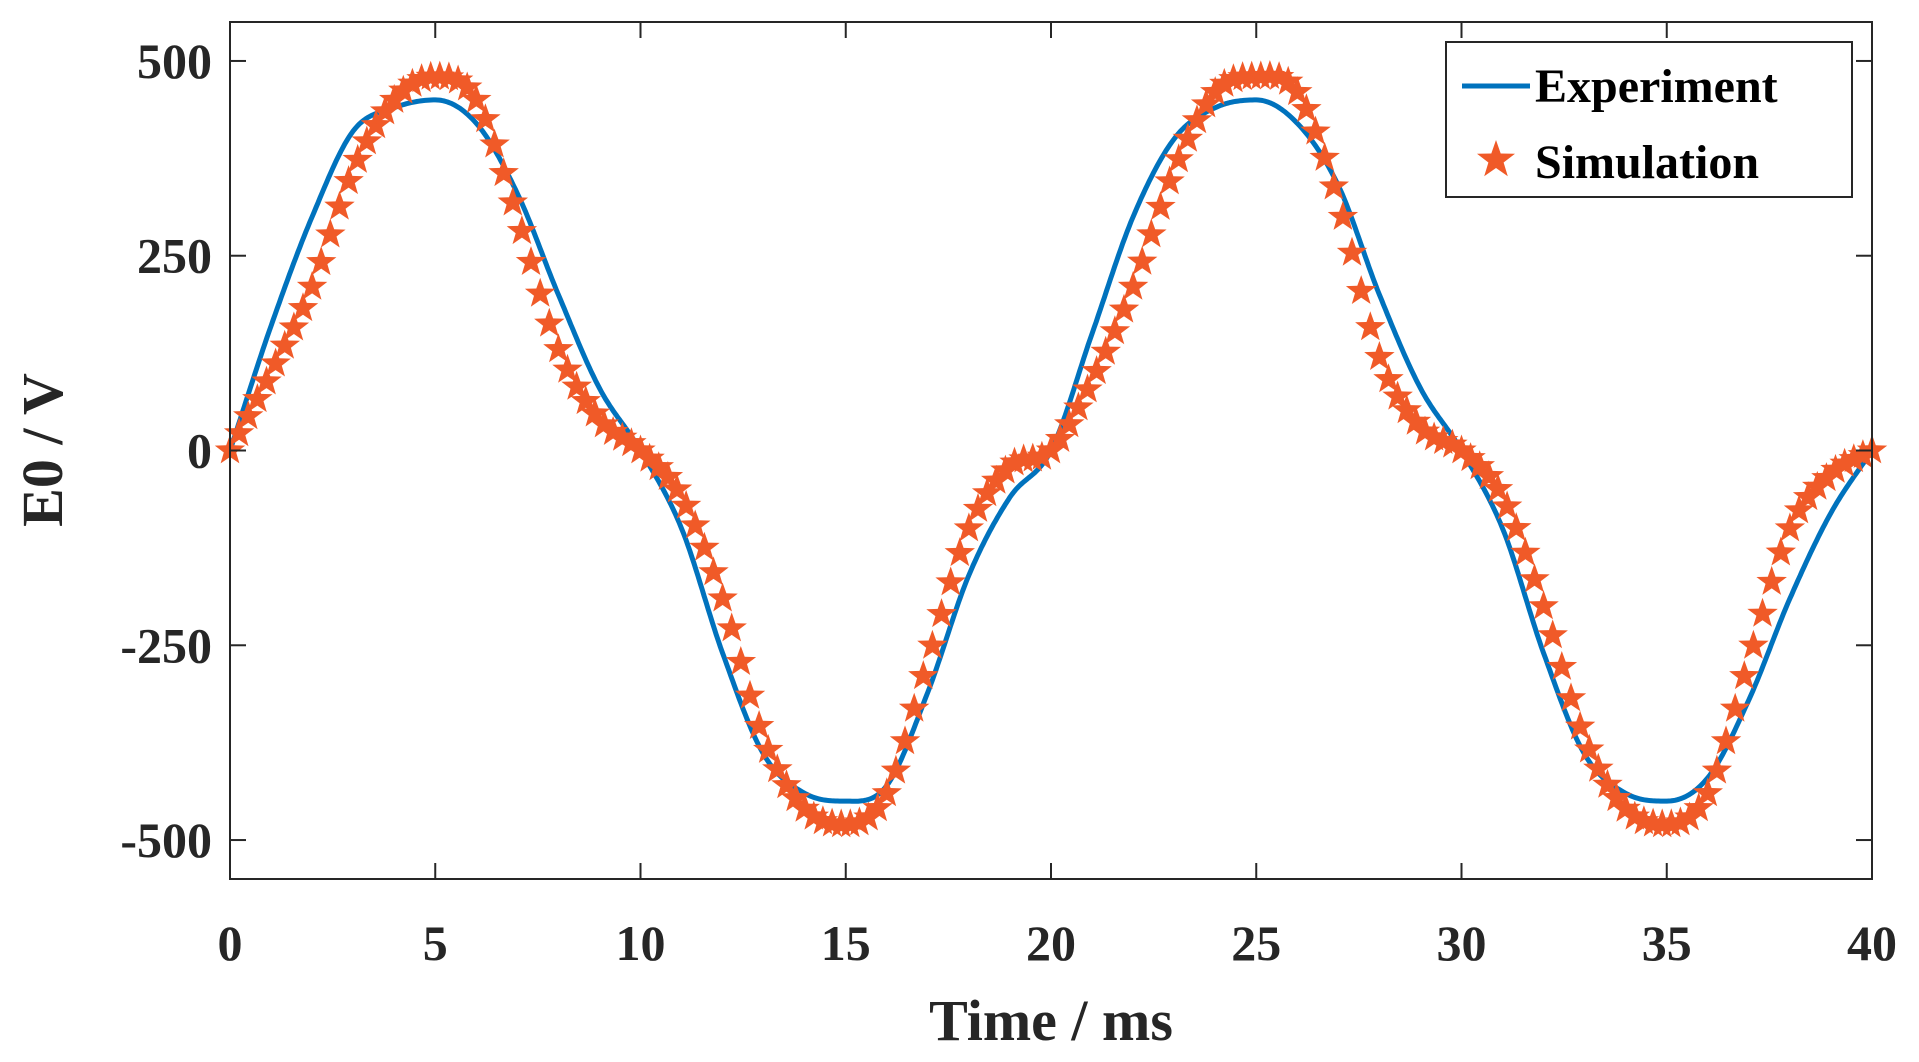 This screenshot has width=1919, height=1062. I want to click on legend: Experiment Simulation, so click(1649, 119).